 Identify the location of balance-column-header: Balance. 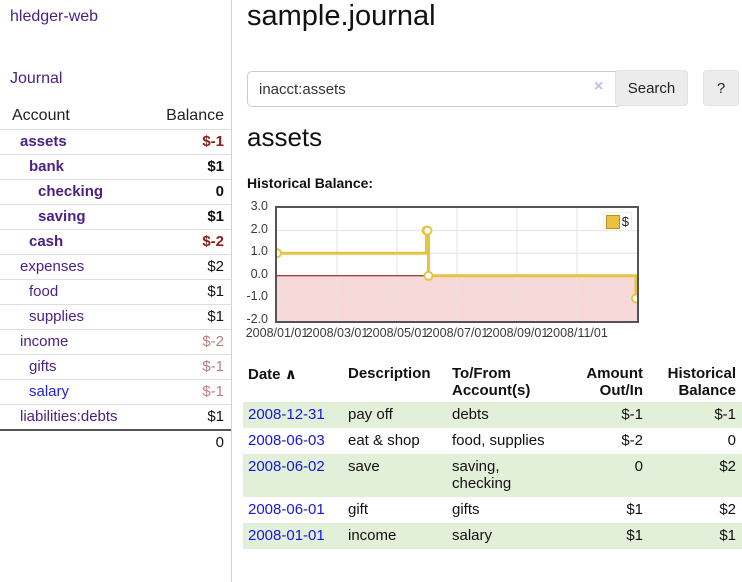
(195, 115).